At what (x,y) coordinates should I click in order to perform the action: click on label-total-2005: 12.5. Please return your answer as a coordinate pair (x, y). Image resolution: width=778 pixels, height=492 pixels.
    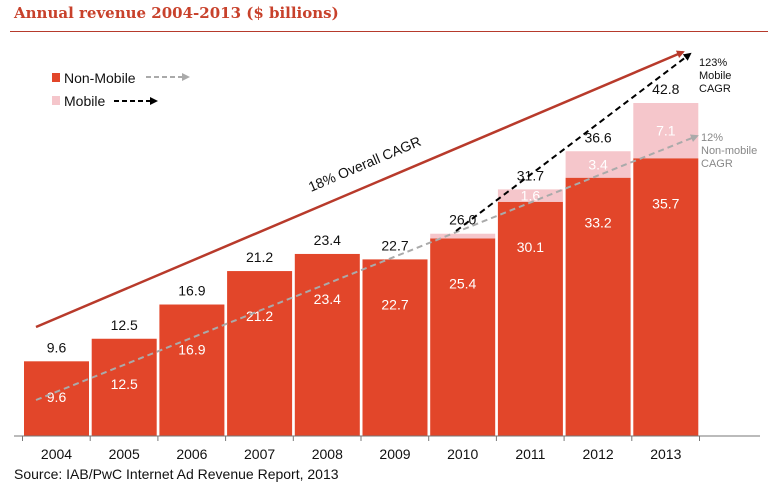
    Looking at the image, I should click on (124, 325).